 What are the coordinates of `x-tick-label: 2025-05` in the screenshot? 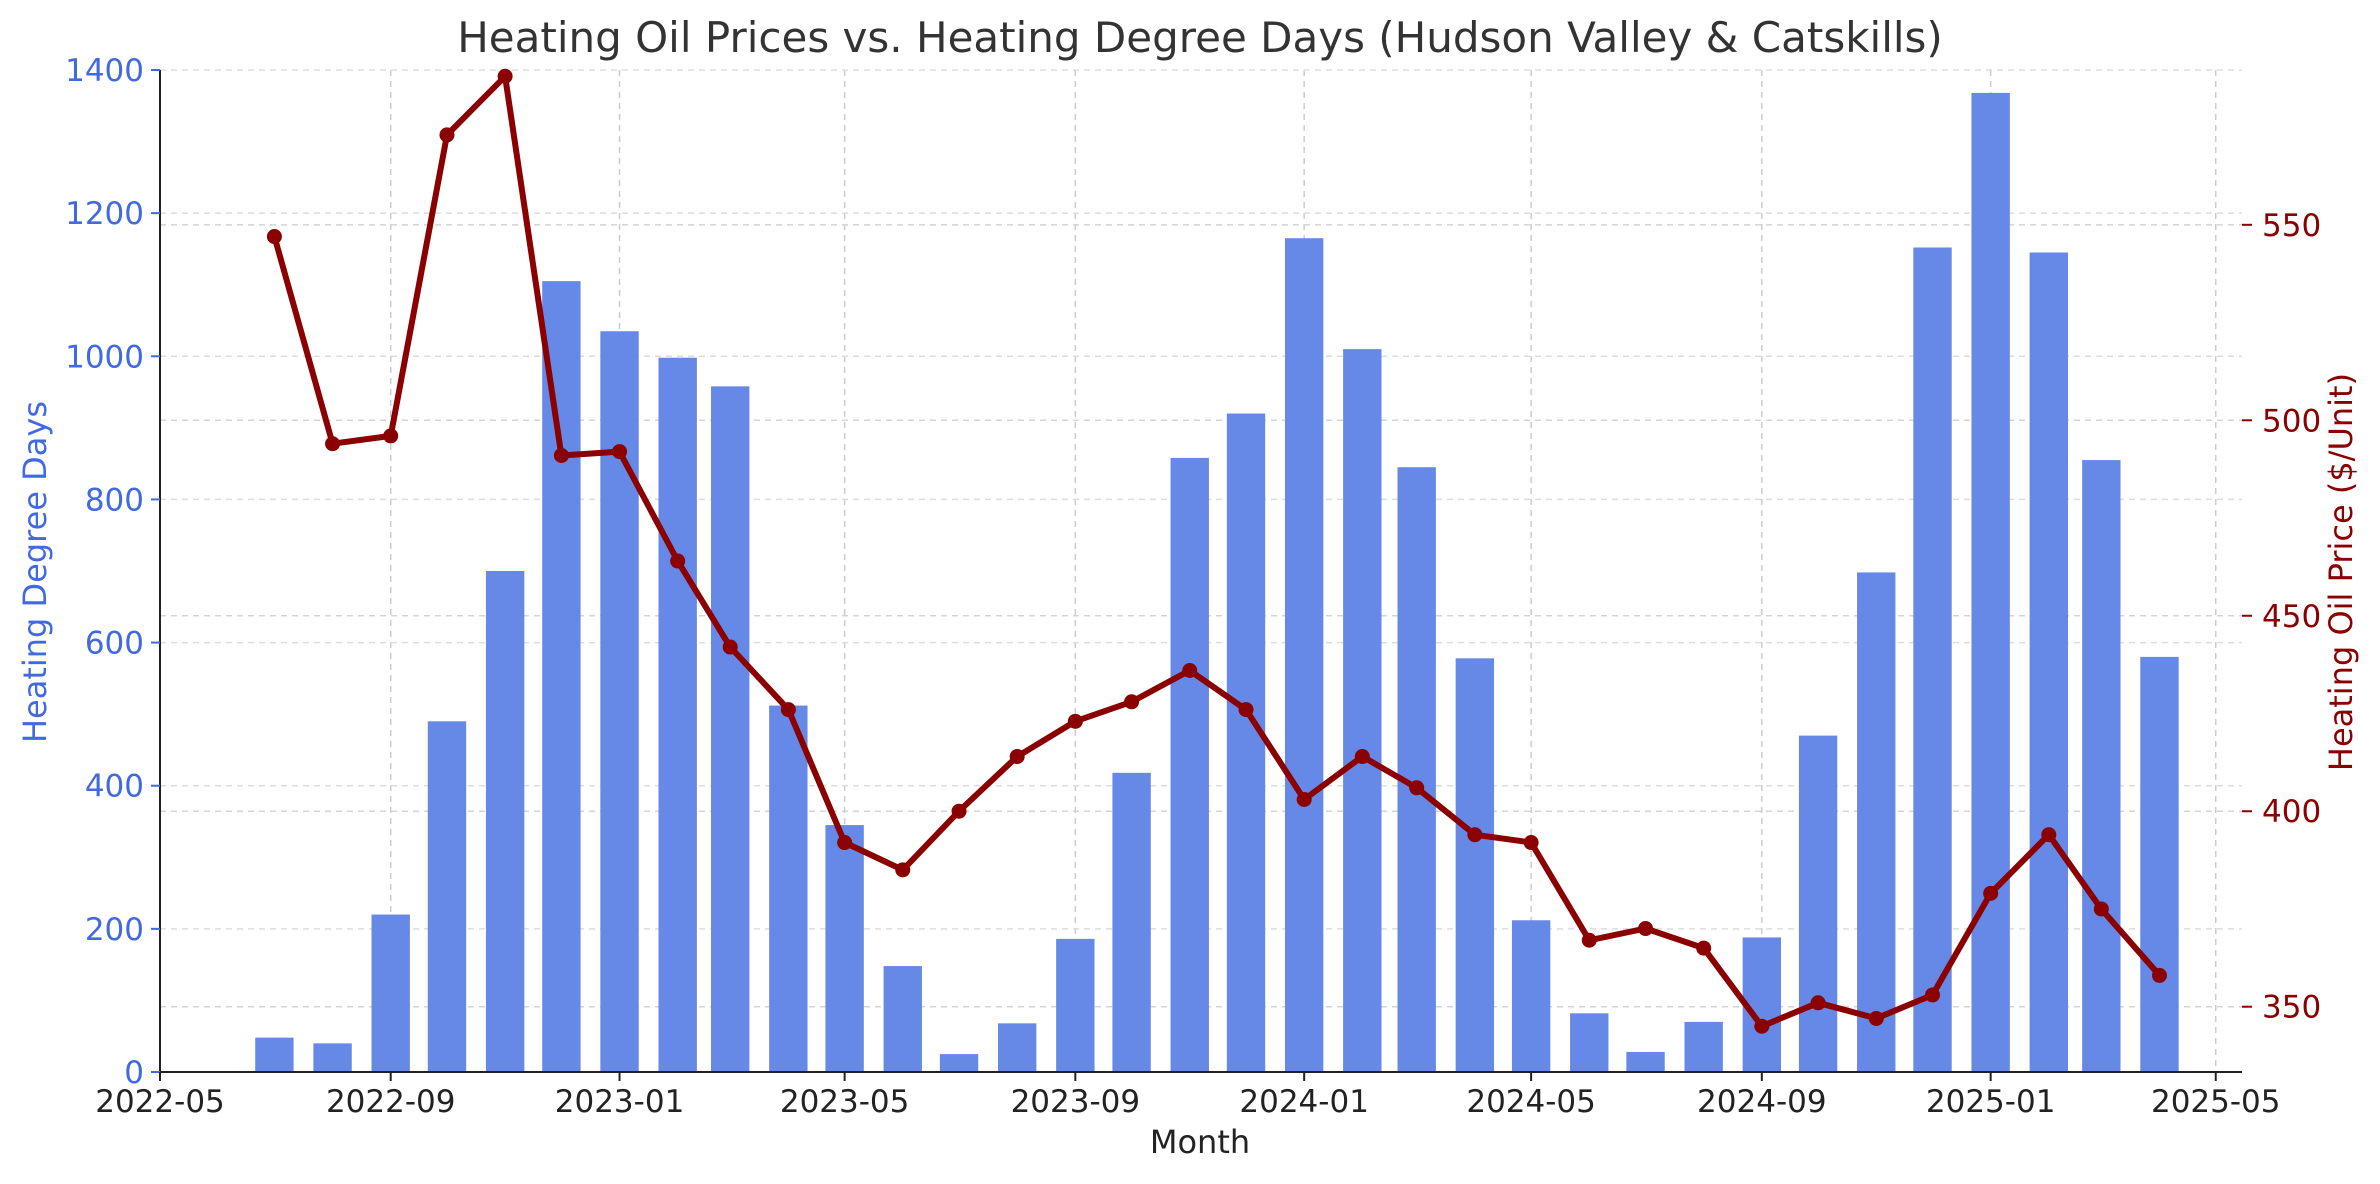 It's located at (2216, 1102).